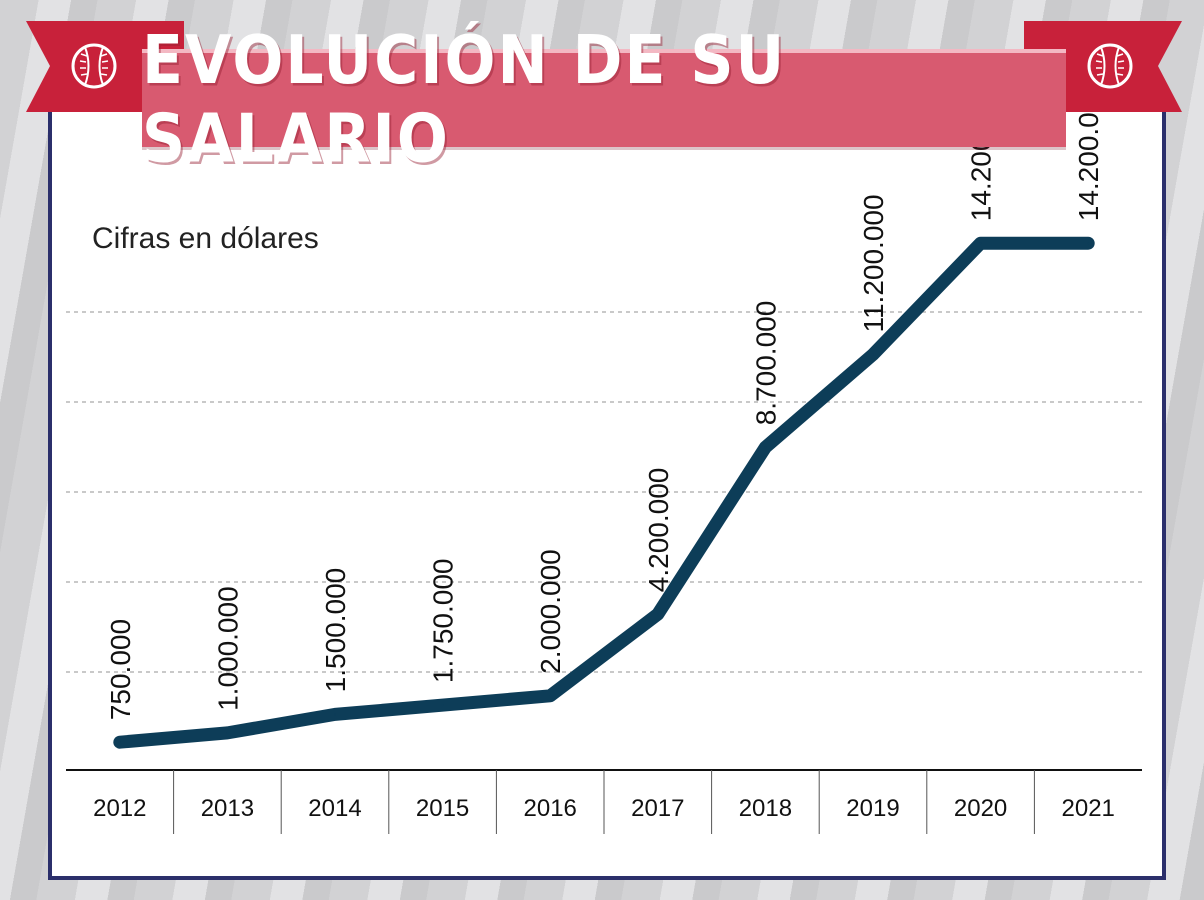  I want to click on x-tick-label: 2014, so click(334, 808).